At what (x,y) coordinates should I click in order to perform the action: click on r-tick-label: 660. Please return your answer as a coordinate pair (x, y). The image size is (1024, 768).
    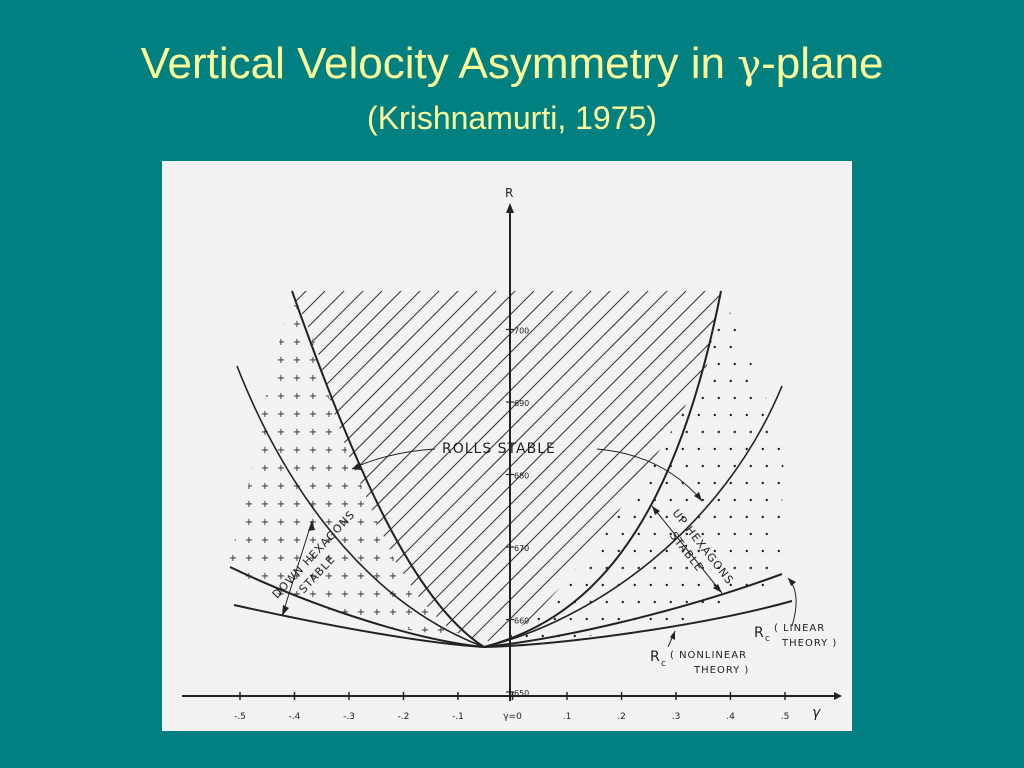
    Looking at the image, I should click on (521, 621).